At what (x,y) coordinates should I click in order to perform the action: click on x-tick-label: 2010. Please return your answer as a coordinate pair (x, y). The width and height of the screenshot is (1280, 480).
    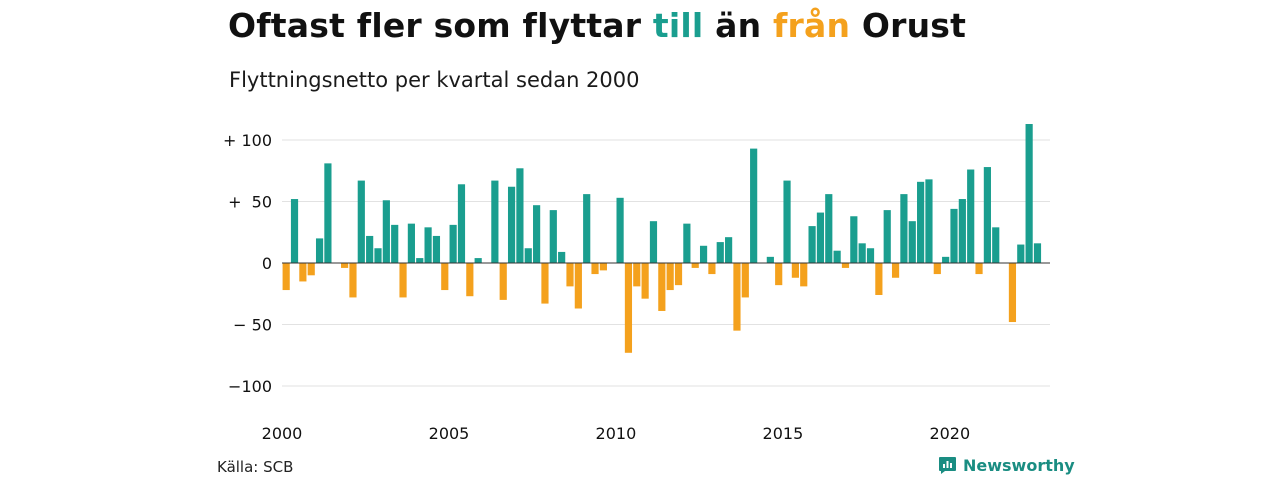
    Looking at the image, I should click on (616, 433).